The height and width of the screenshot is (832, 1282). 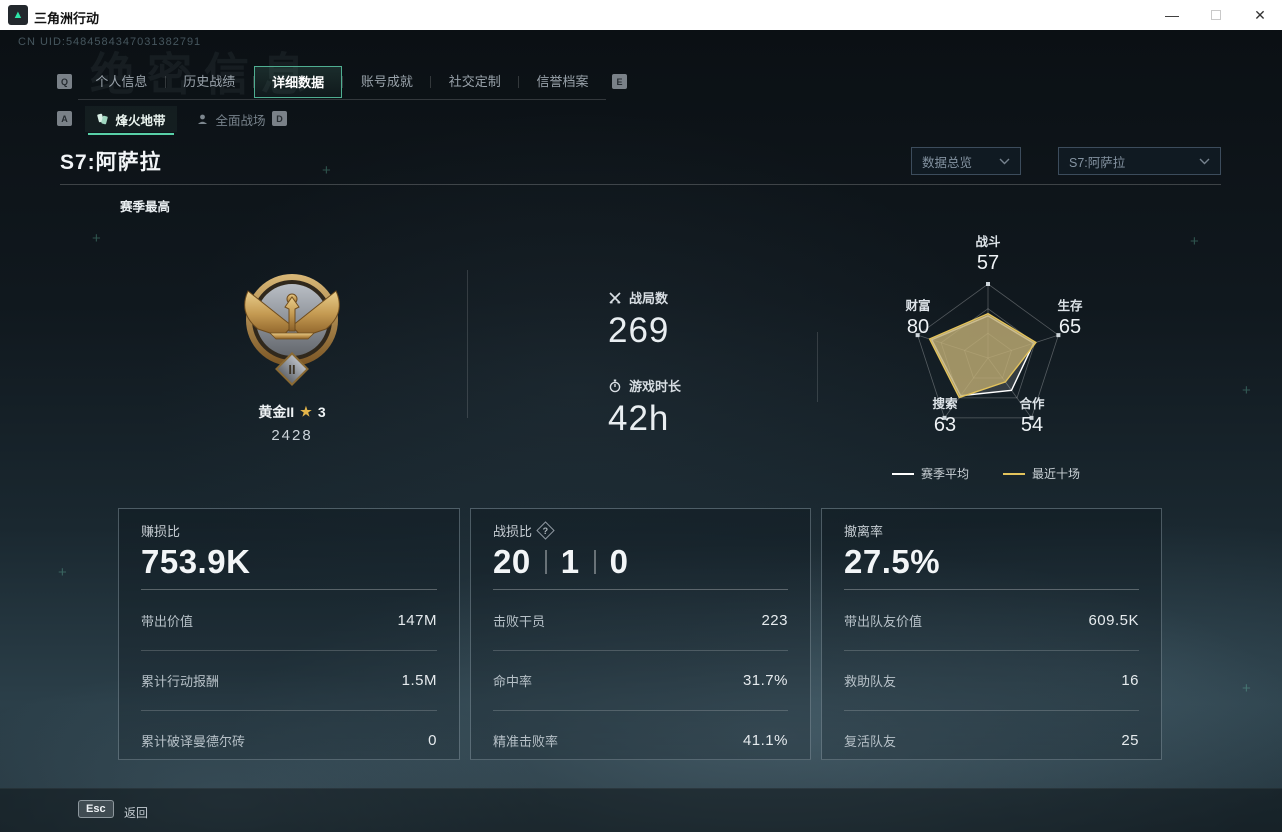 I want to click on stat-label: 累计行动报酬, so click(x=180, y=681).